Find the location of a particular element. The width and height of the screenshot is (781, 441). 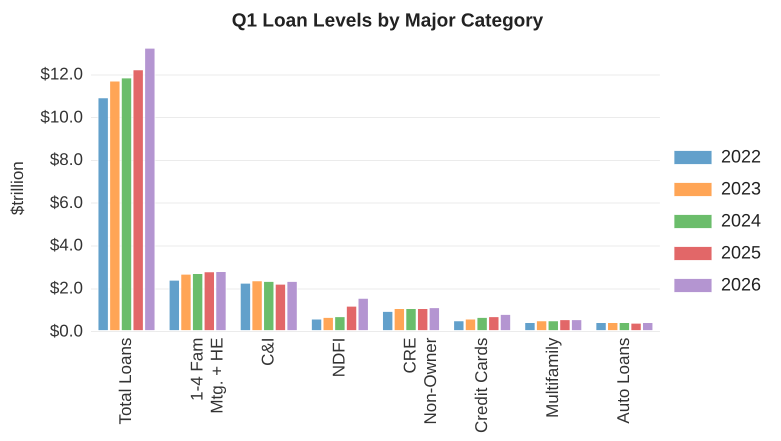

y-tick-label: $8.0 is located at coordinates (66, 160).